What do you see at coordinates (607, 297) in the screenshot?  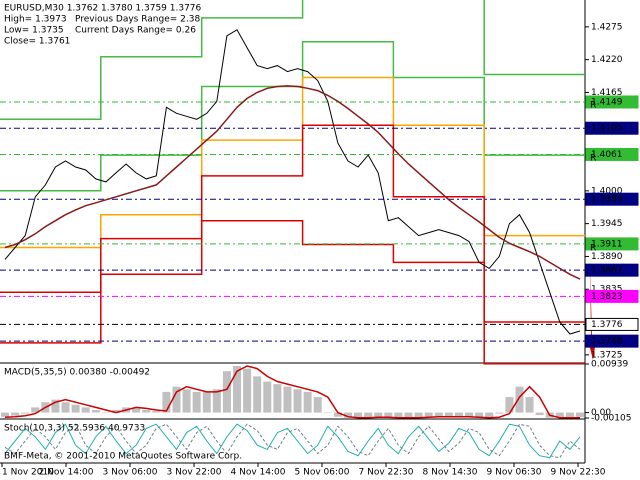 I see `price-tag-label: 1.3823` at bounding box center [607, 297].